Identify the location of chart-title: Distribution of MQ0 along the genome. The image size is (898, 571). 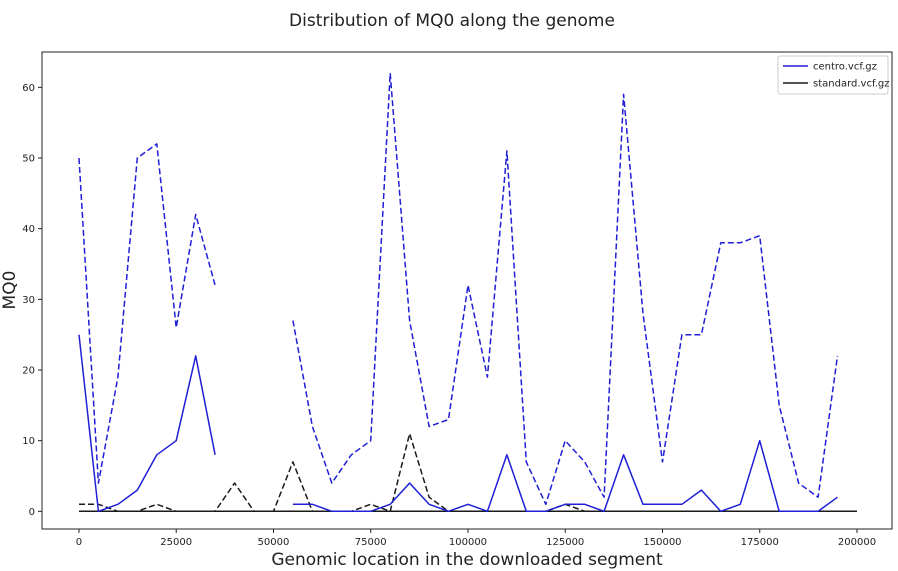
(452, 21).